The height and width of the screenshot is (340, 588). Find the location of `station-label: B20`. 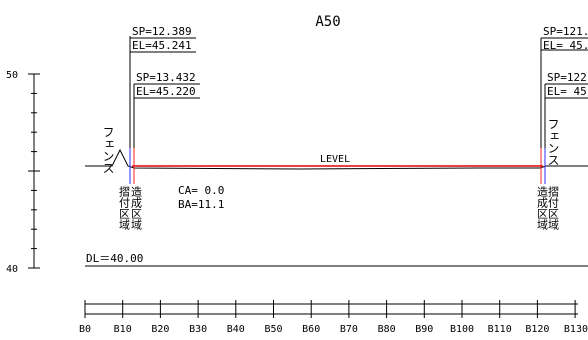

station-label: B20 is located at coordinates (160, 329).